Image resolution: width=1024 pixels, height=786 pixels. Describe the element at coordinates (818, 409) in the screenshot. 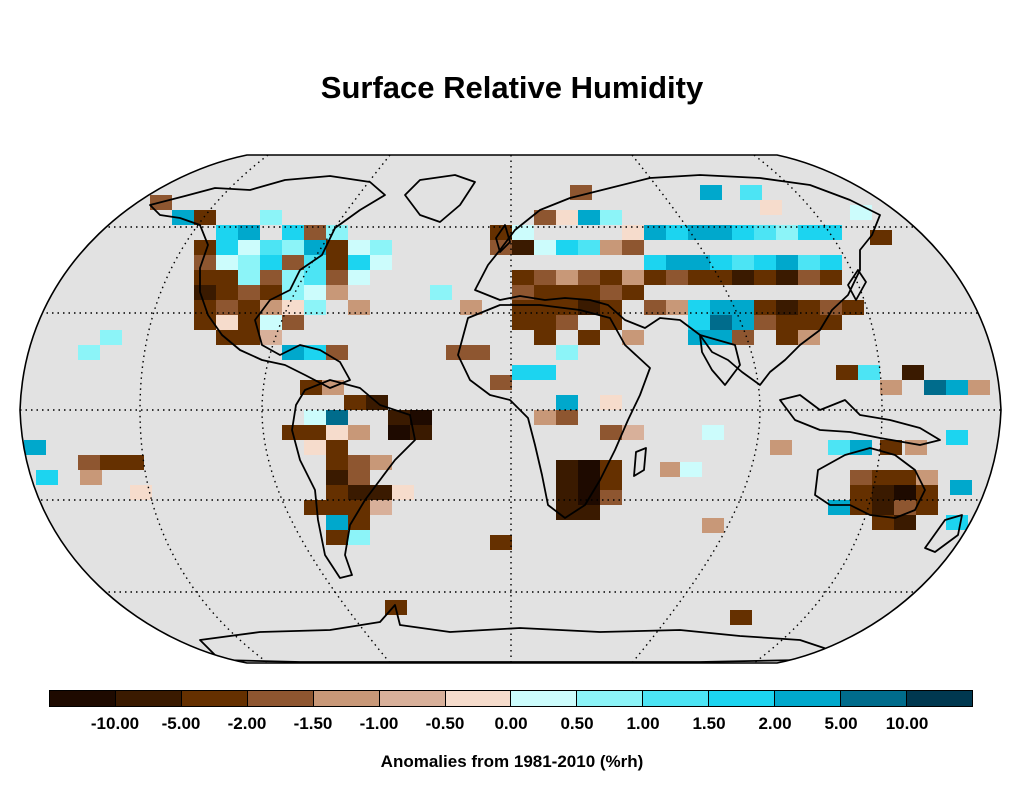

I see `meridian-e120` at that location.